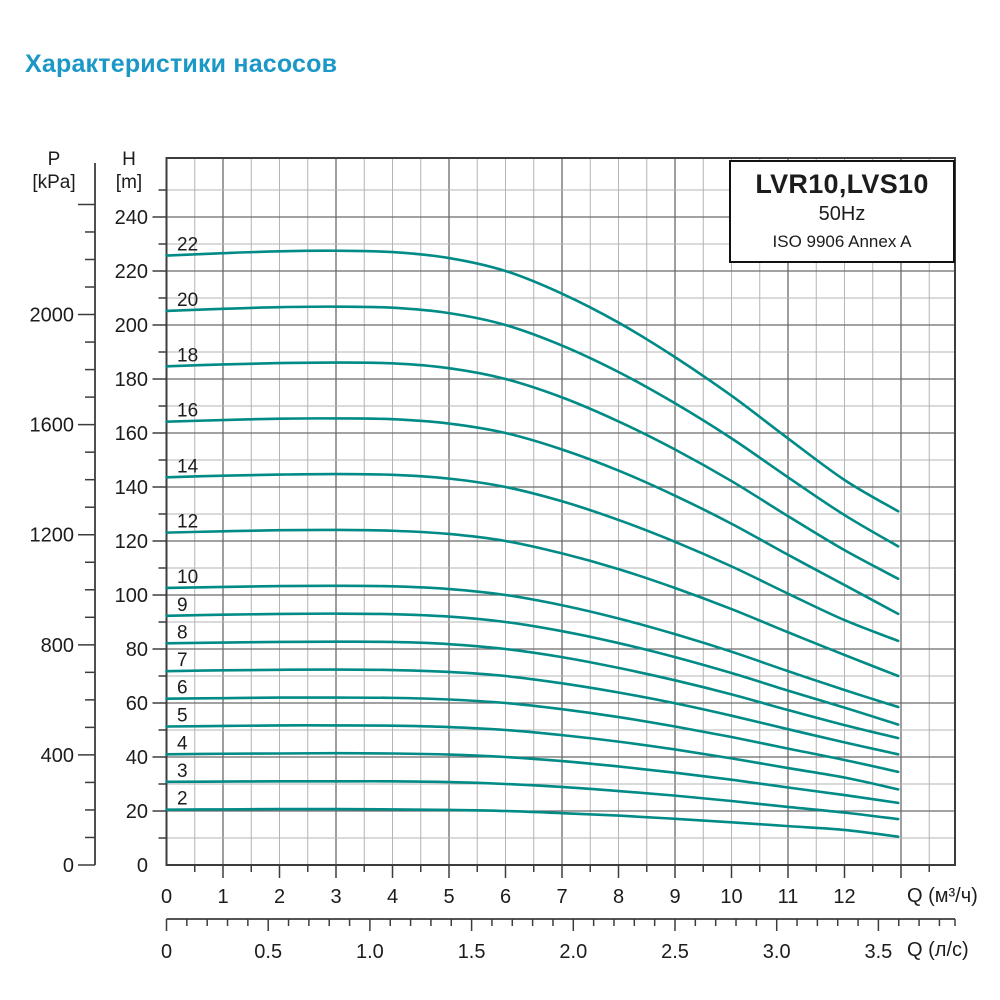 Image resolution: width=1000 pixels, height=1000 pixels. I want to click on curve-label-2: 2, so click(182, 799).